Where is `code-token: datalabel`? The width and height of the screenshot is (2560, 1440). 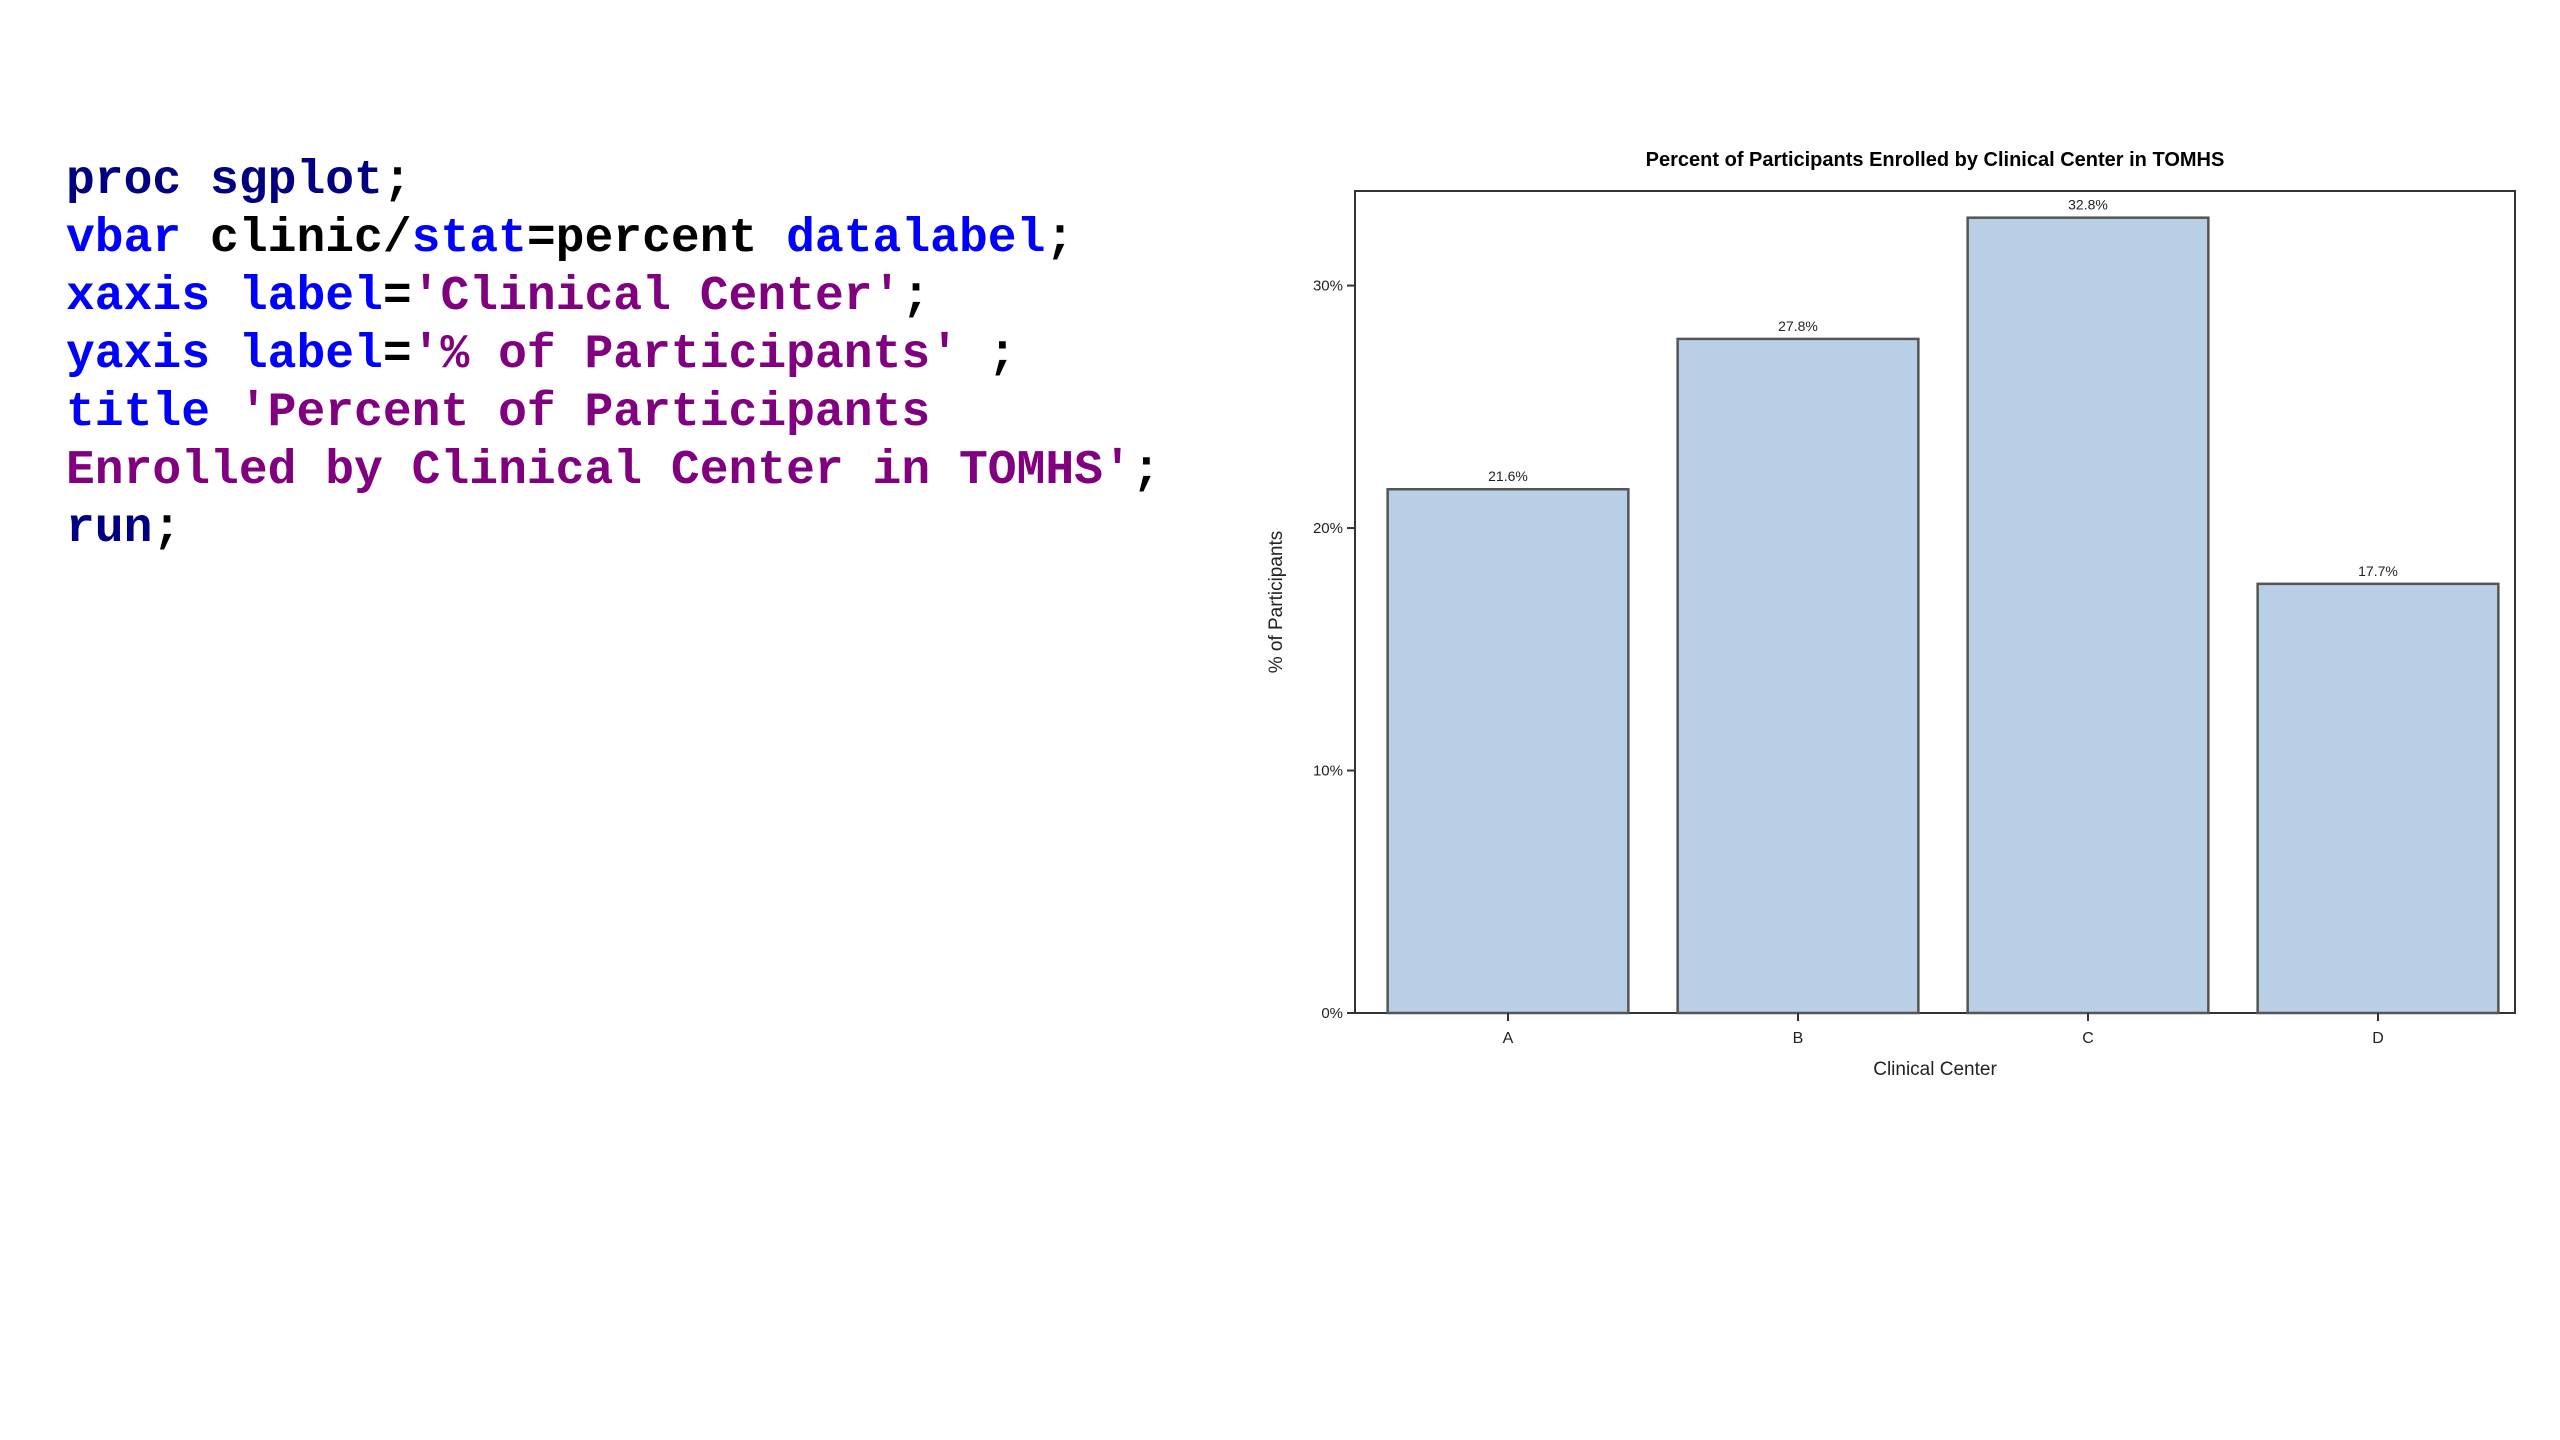 code-token: datalabel is located at coordinates (915, 239).